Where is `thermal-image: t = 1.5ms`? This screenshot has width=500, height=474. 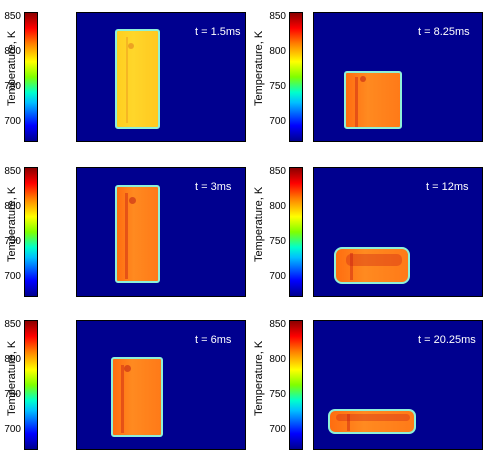
thermal-image: t = 1.5ms is located at coordinates (161, 77).